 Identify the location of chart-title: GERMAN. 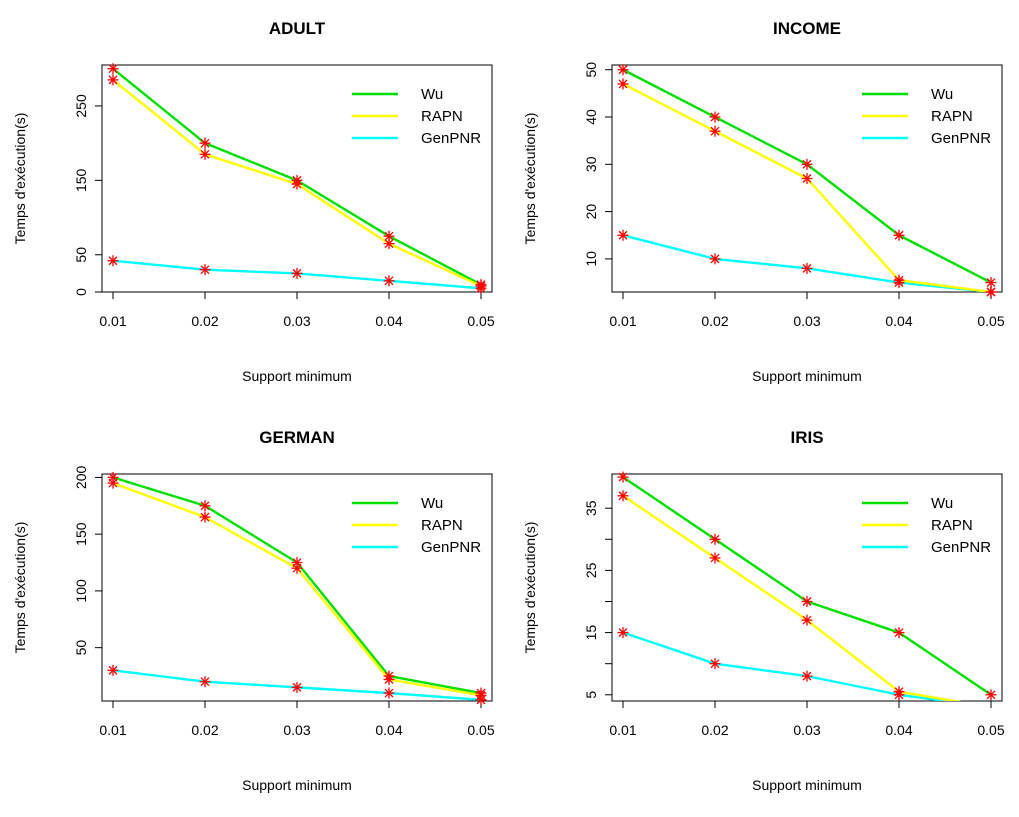
(297, 437).